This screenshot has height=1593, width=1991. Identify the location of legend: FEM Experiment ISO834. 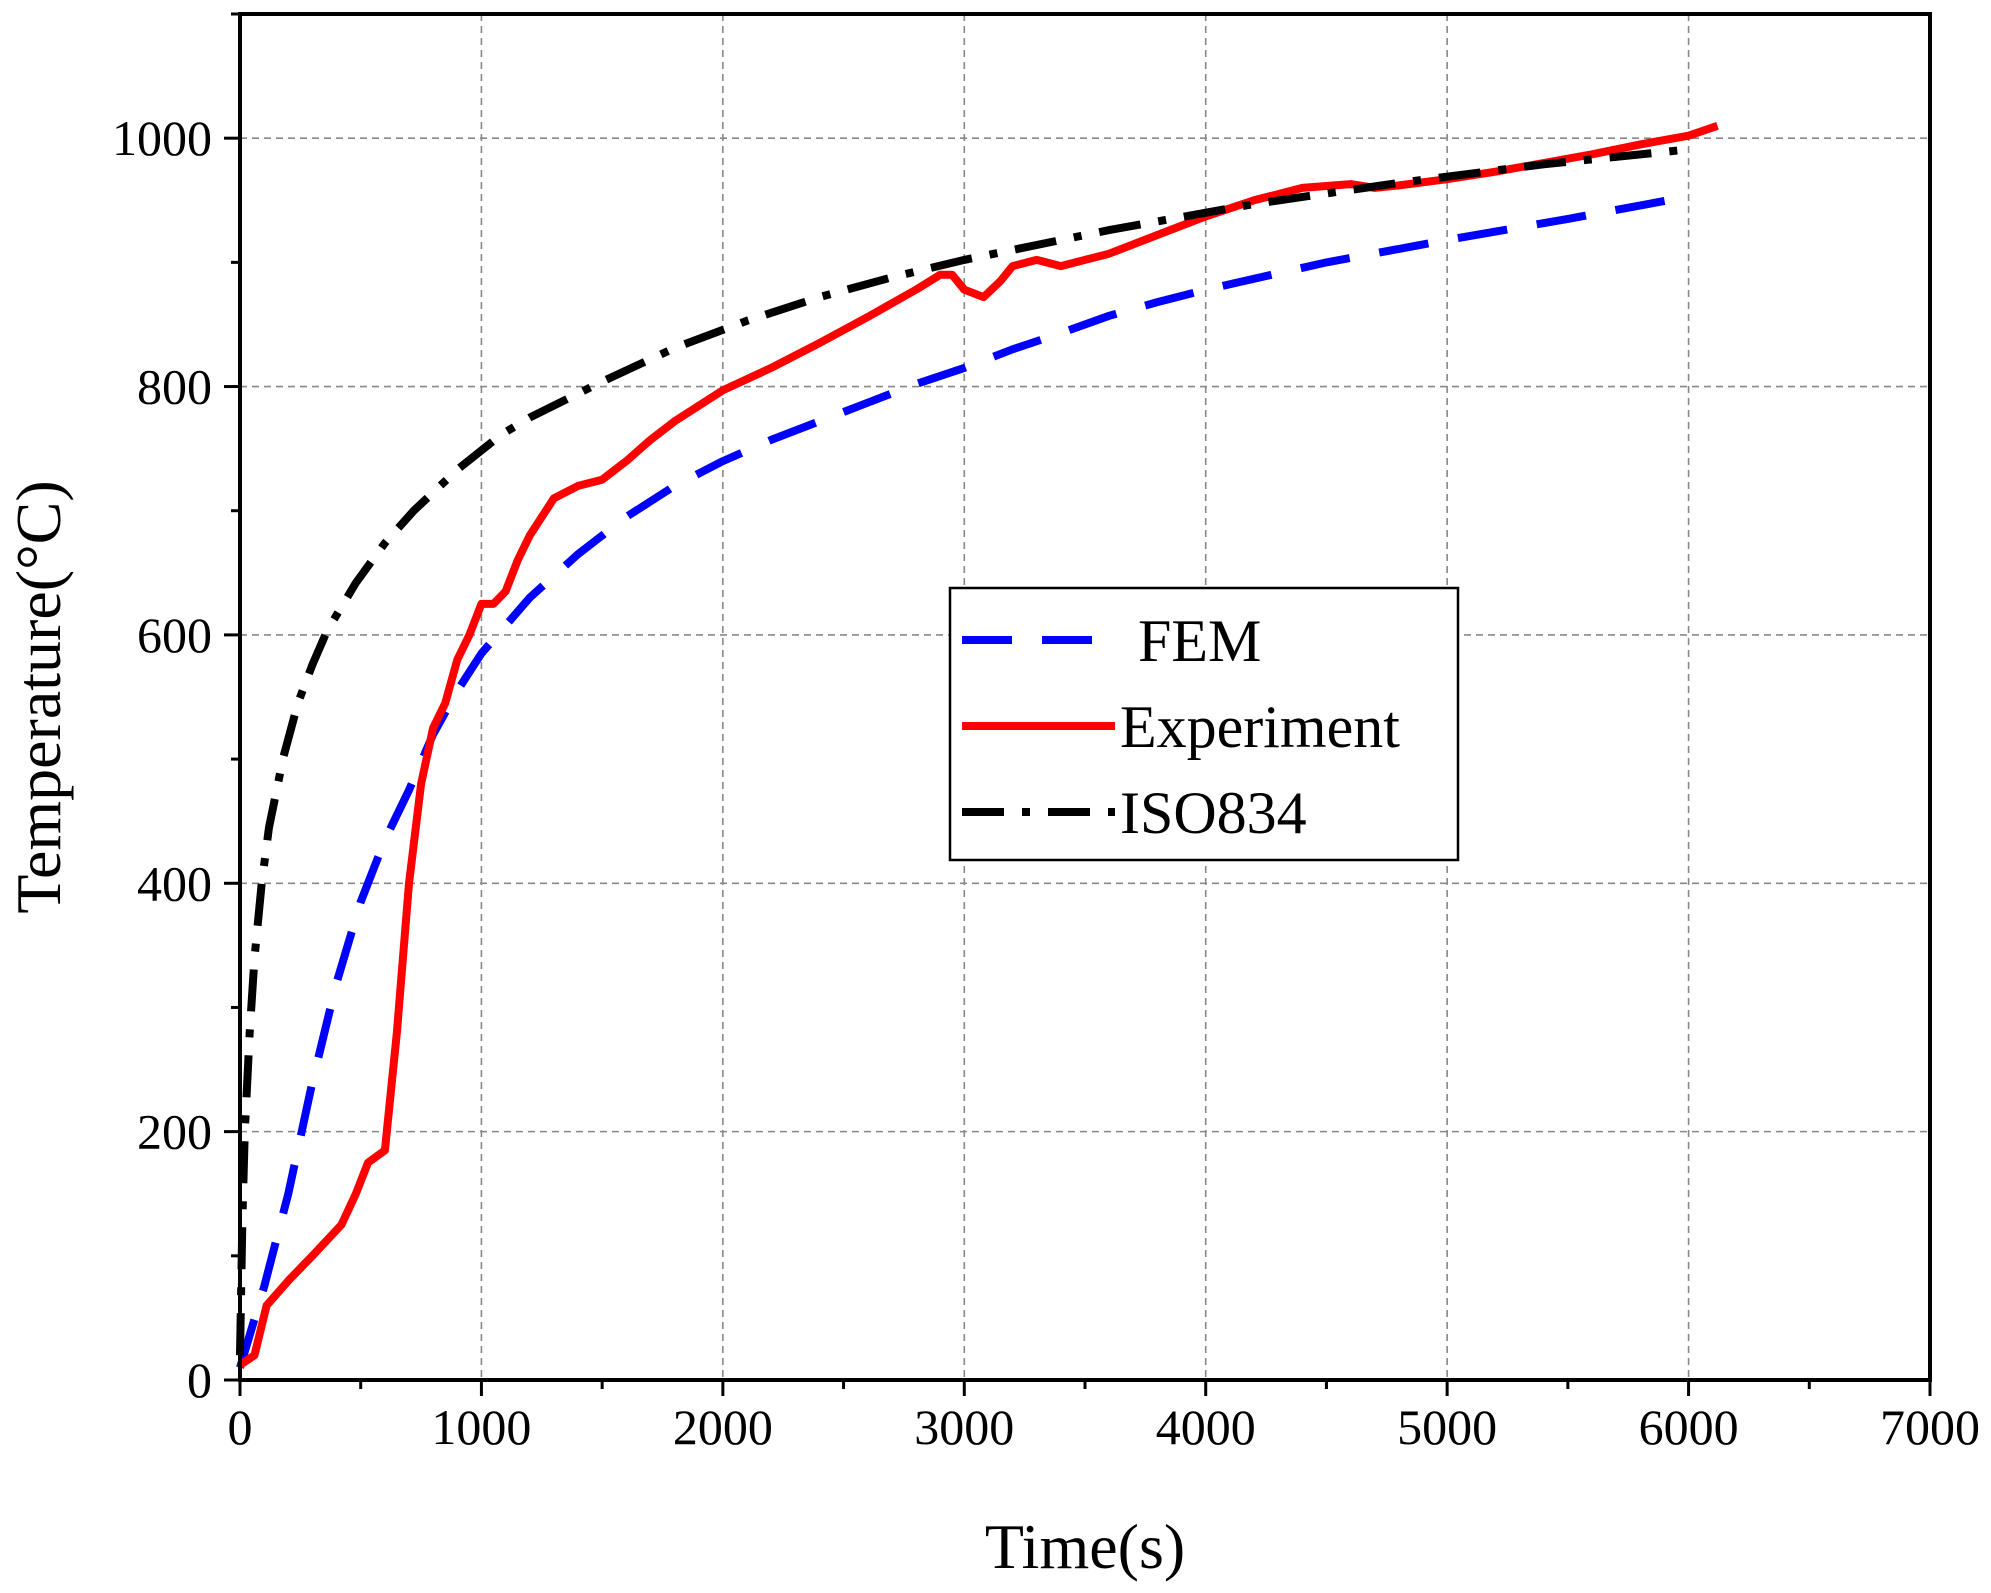
(1204, 724).